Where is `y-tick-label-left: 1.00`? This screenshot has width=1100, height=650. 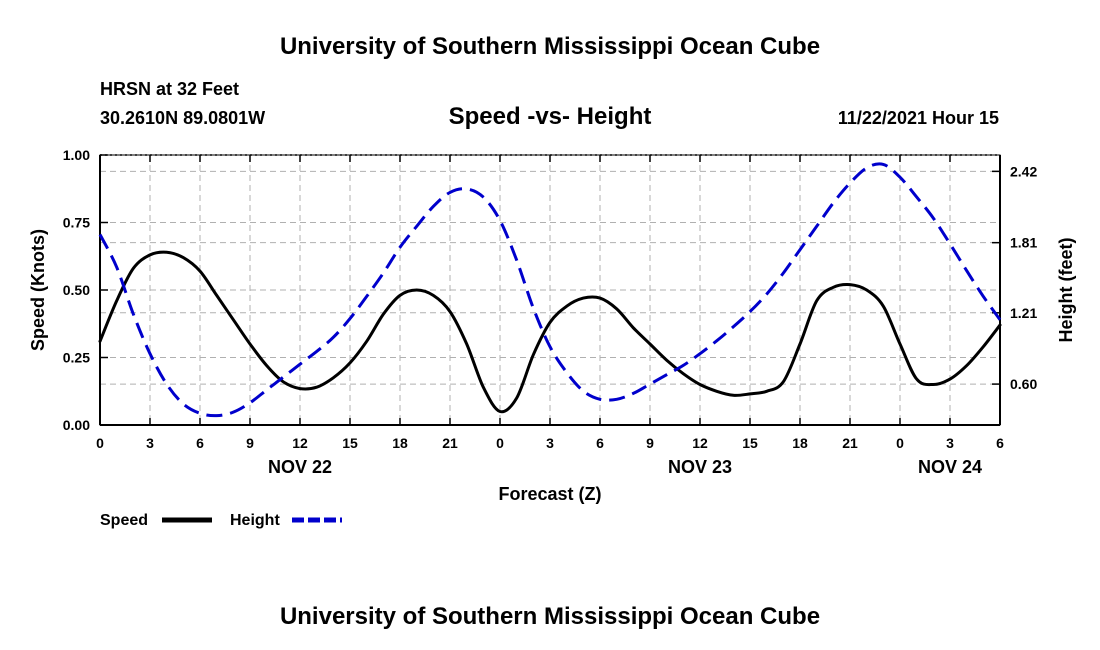 y-tick-label-left: 1.00 is located at coordinates (76, 155).